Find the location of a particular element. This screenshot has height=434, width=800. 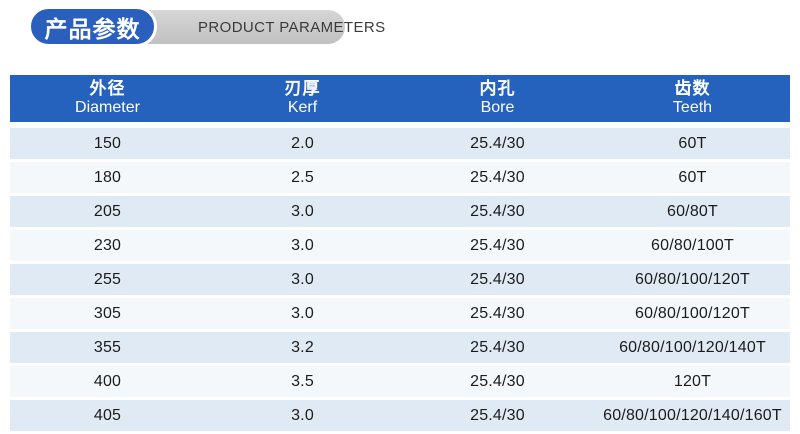

cell-kerf: 3.2 is located at coordinates (302, 347).